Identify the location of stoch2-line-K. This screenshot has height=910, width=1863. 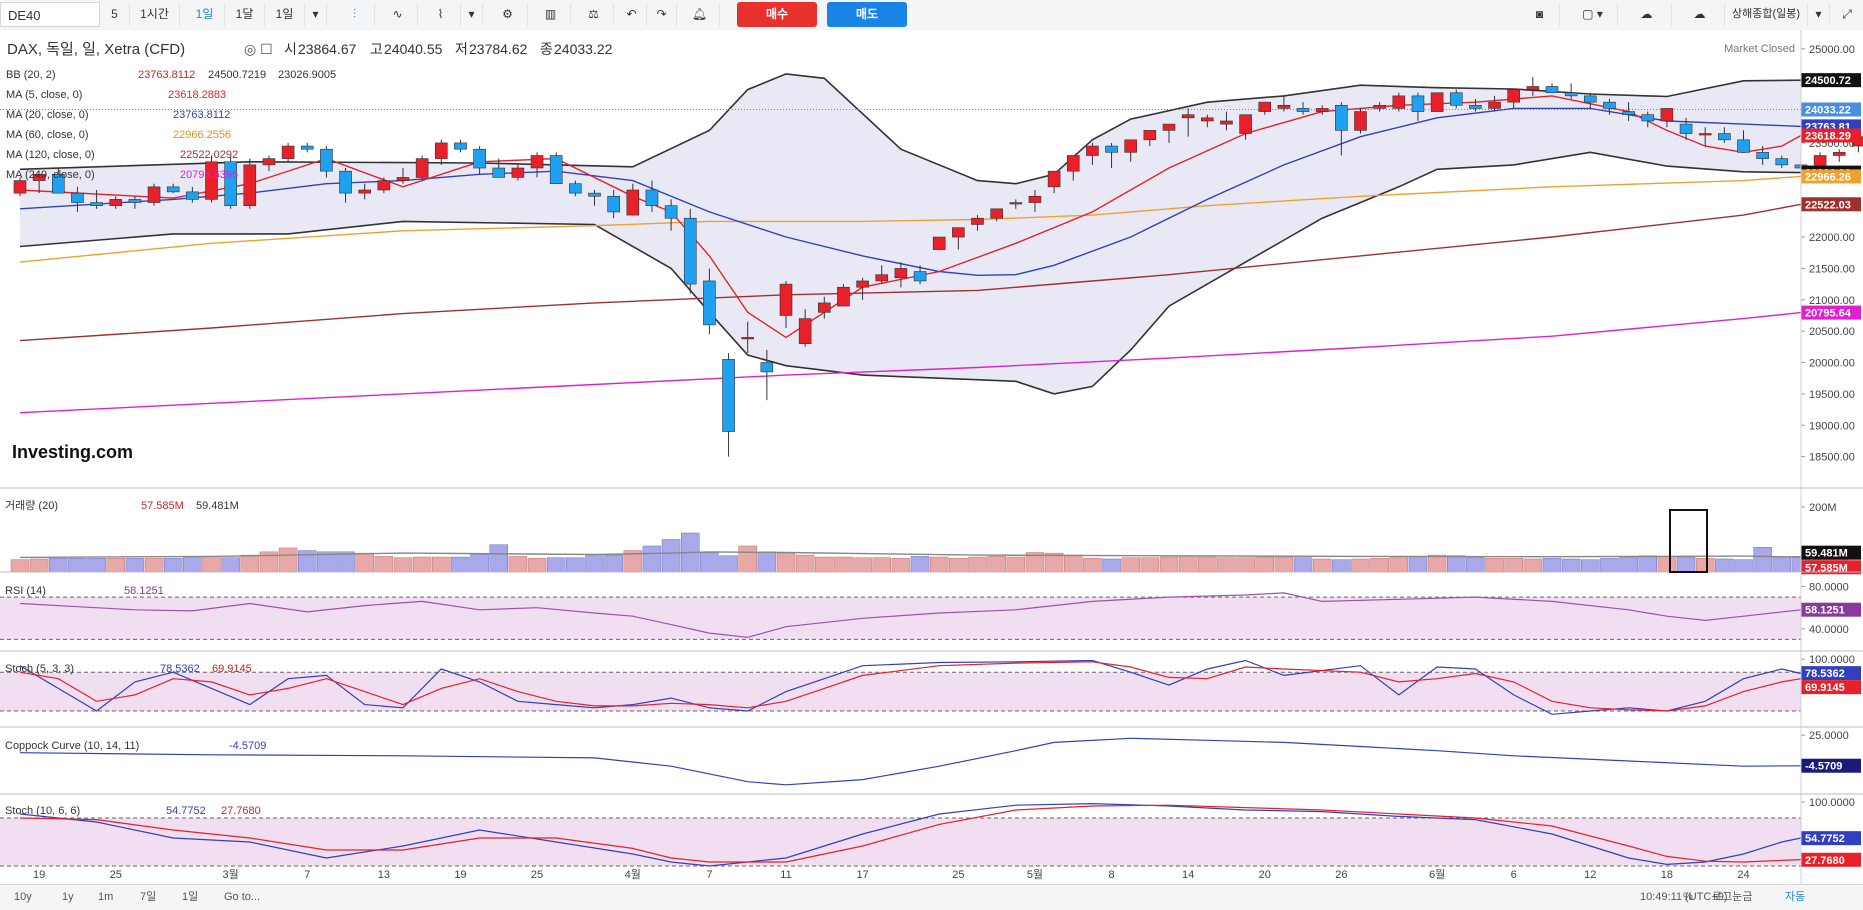
(910, 834).